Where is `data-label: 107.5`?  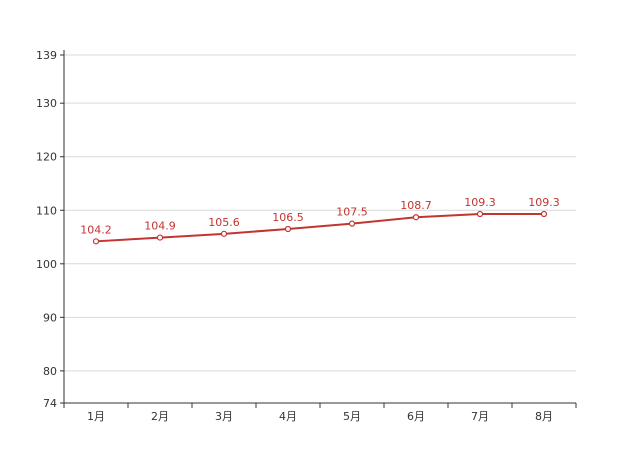 data-label: 107.5 is located at coordinates (352, 212).